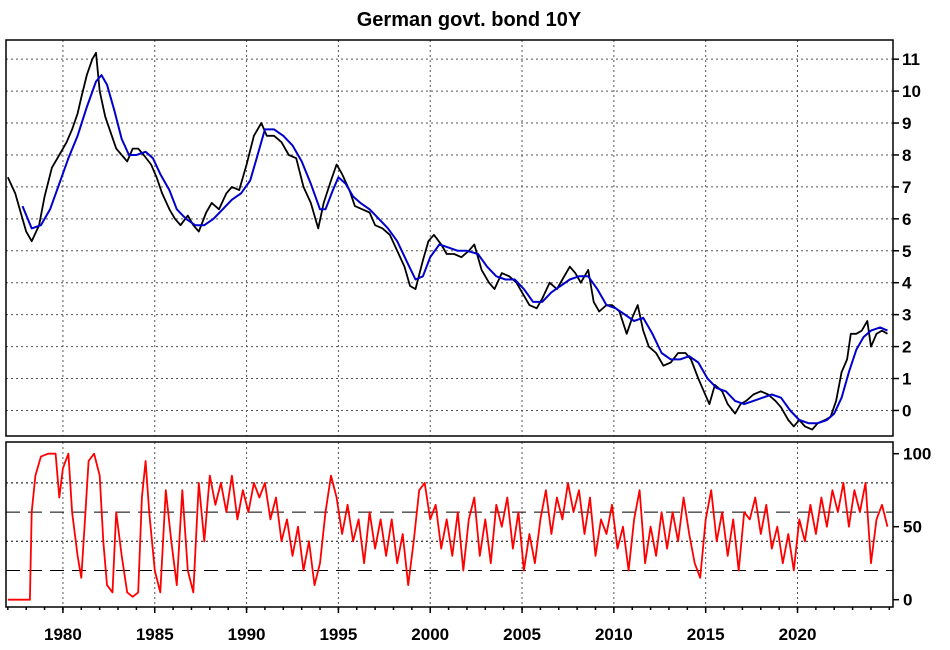  Describe the element at coordinates (906, 187) in the screenshot. I see `y-tick-label: 7` at that location.